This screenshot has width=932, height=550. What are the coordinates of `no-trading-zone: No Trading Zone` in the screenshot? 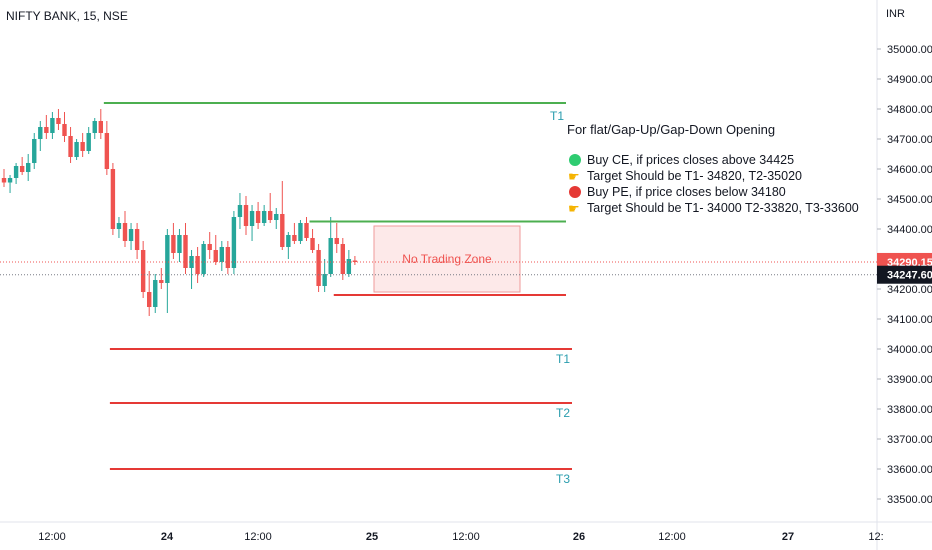 It's located at (447, 259).